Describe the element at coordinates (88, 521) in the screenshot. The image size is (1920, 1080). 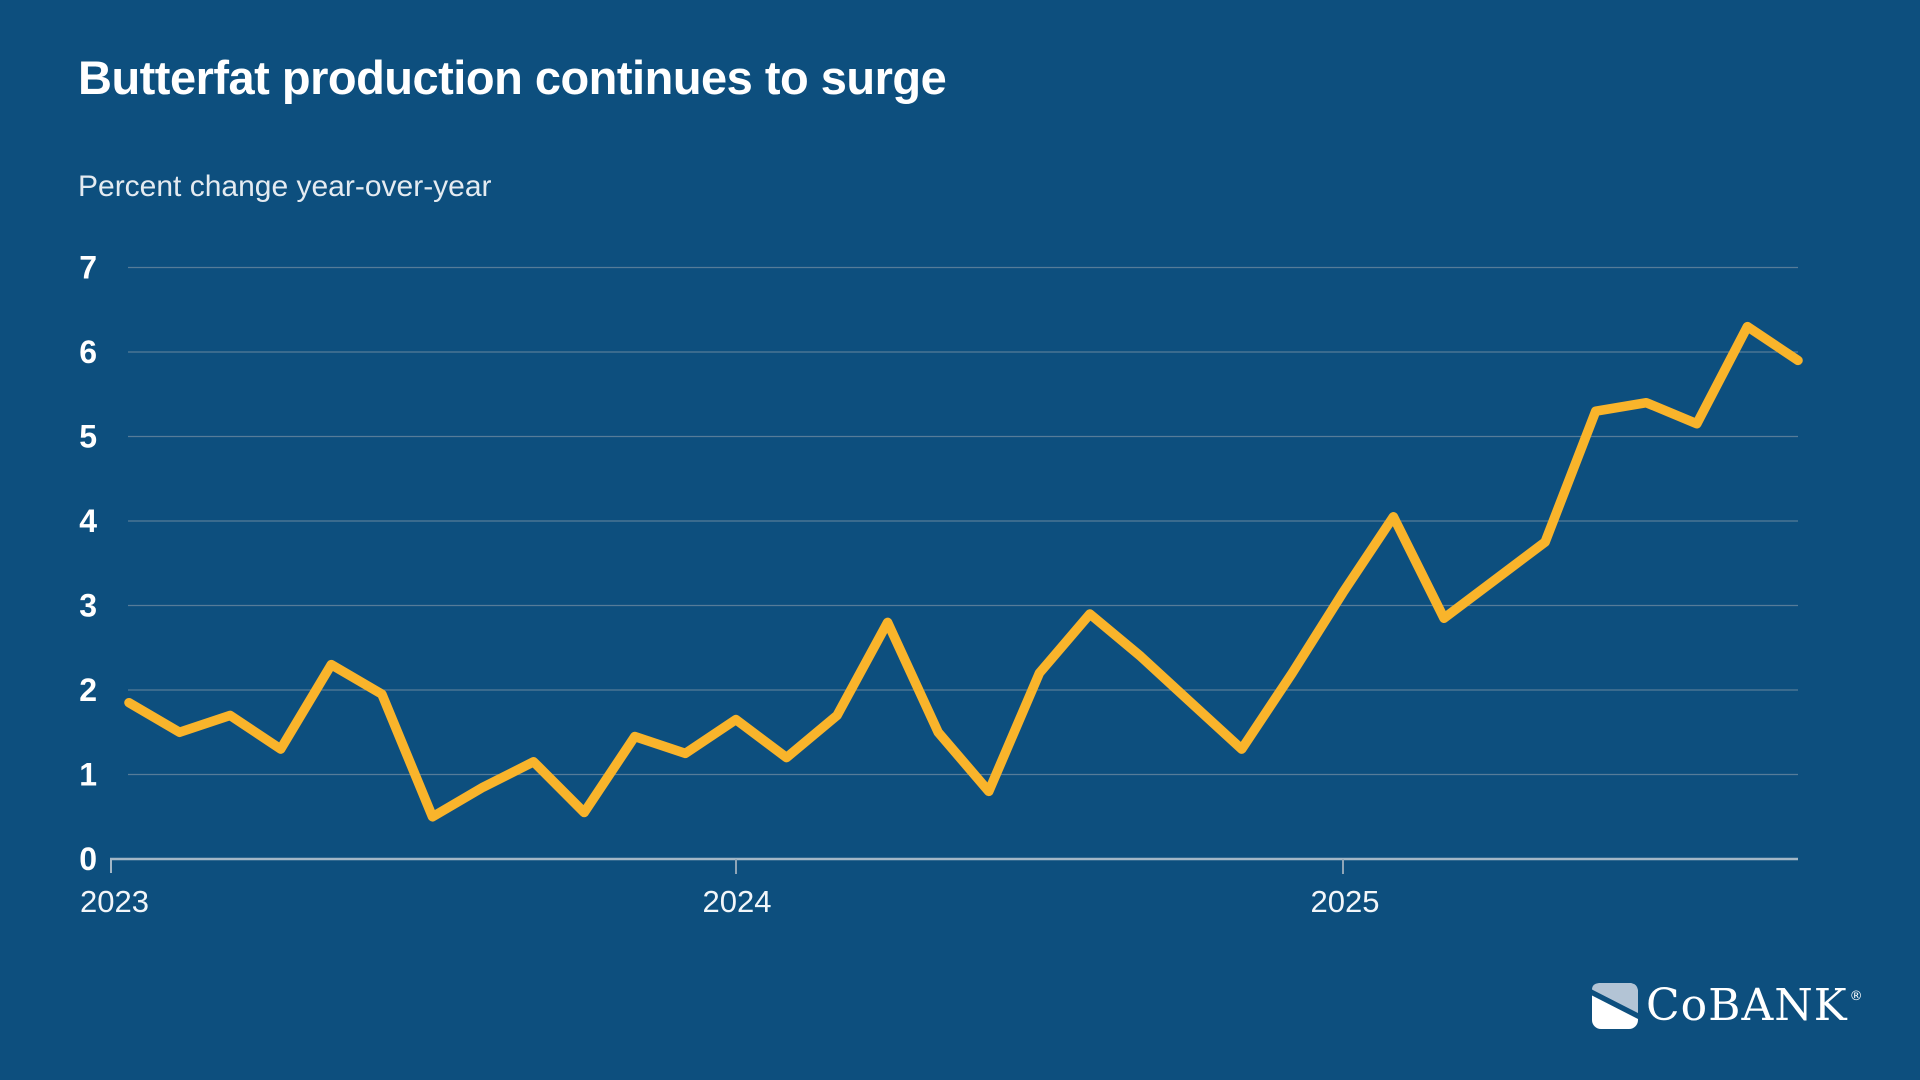
I see `y-axis-tick-label: 4` at that location.